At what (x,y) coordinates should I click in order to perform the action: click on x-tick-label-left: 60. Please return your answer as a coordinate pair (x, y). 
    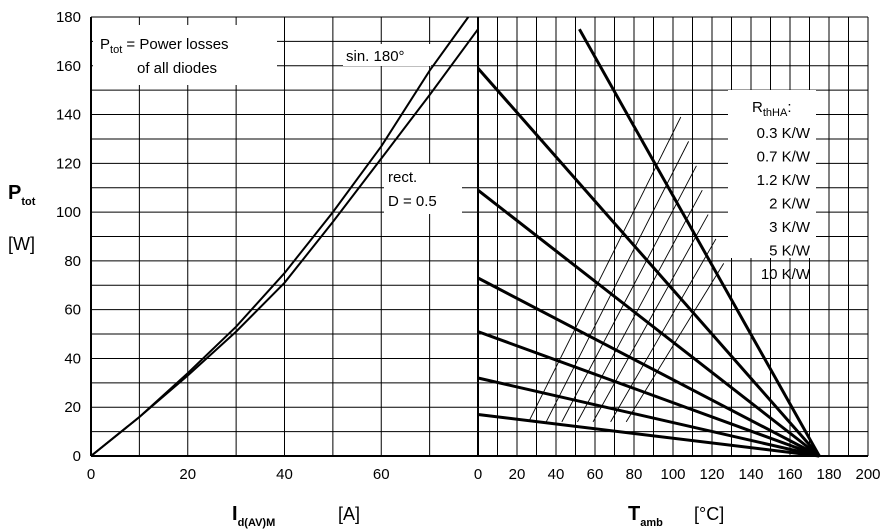
    Looking at the image, I should click on (381, 474).